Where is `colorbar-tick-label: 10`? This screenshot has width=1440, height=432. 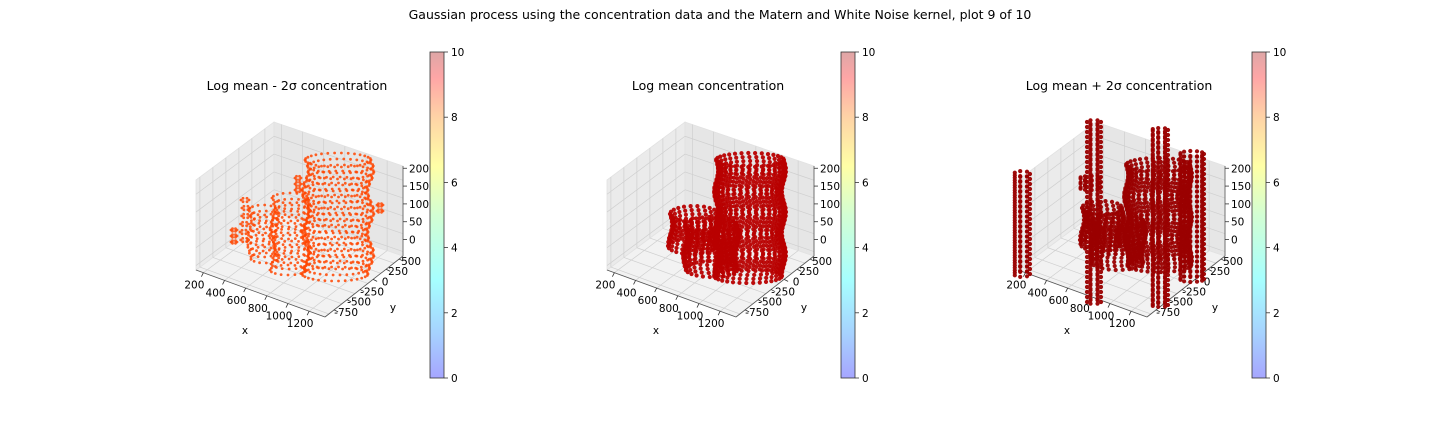
colorbar-tick-label: 10 is located at coordinates (868, 53).